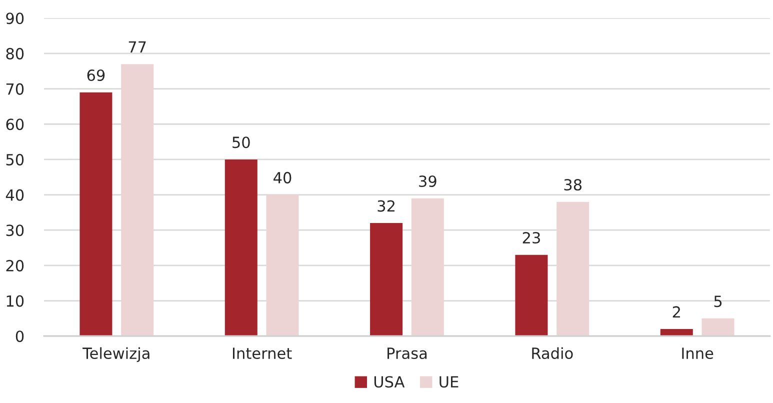  What do you see at coordinates (137, 47) in the screenshot?
I see `data-label: 77` at bounding box center [137, 47].